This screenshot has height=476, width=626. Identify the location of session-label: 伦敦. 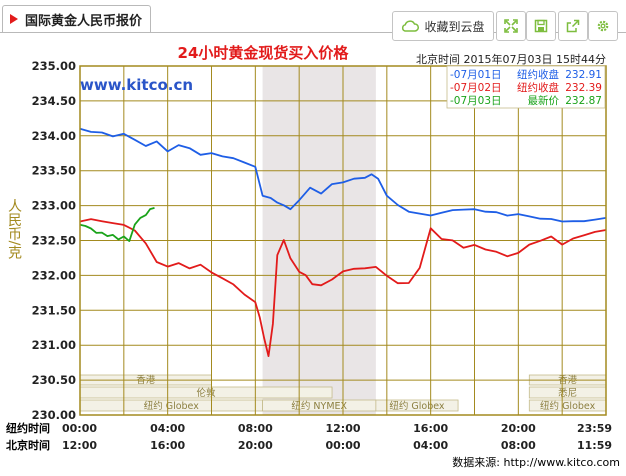
(207, 393).